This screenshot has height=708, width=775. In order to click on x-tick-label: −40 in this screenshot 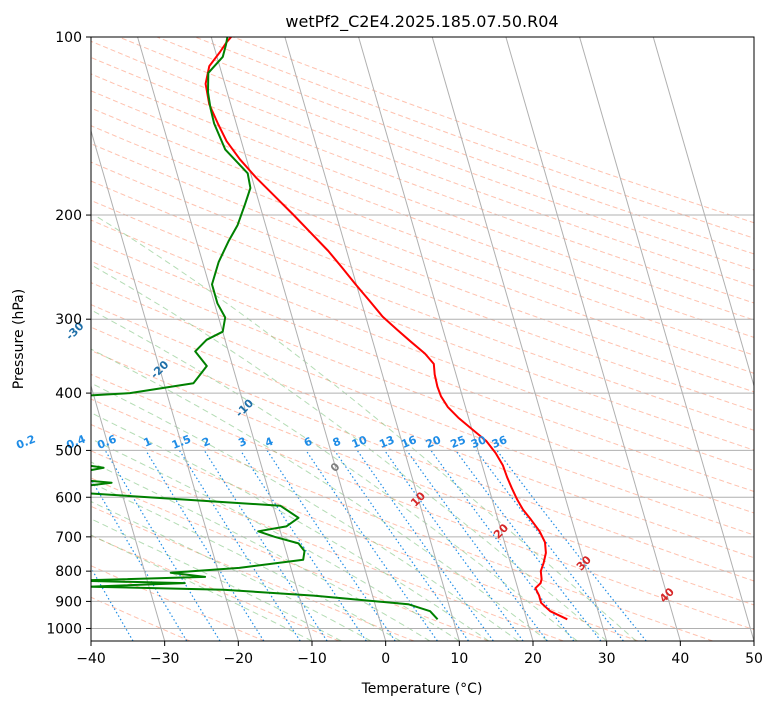, I will do `click(91, 659)`.